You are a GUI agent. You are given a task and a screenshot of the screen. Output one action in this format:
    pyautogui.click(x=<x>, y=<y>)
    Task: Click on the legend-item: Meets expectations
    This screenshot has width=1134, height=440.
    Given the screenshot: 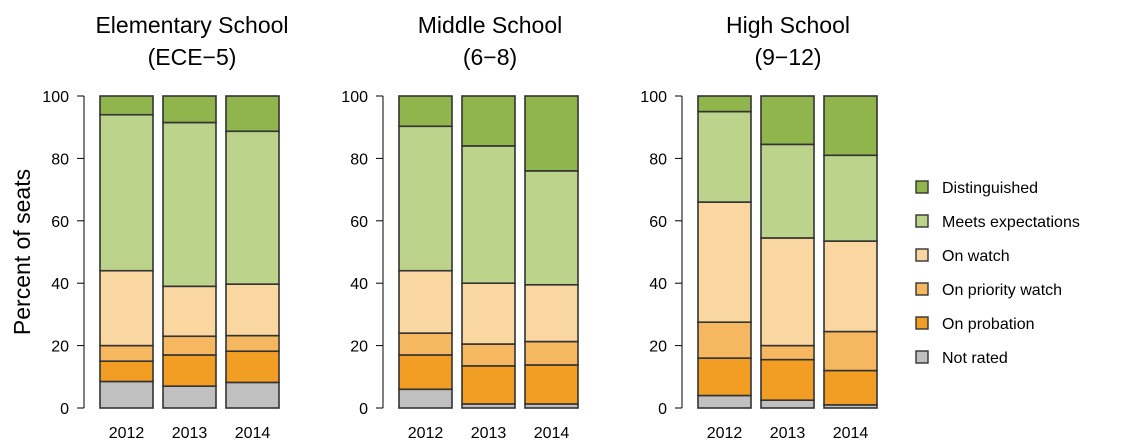 What is the action you would take?
    pyautogui.click(x=997, y=222)
    